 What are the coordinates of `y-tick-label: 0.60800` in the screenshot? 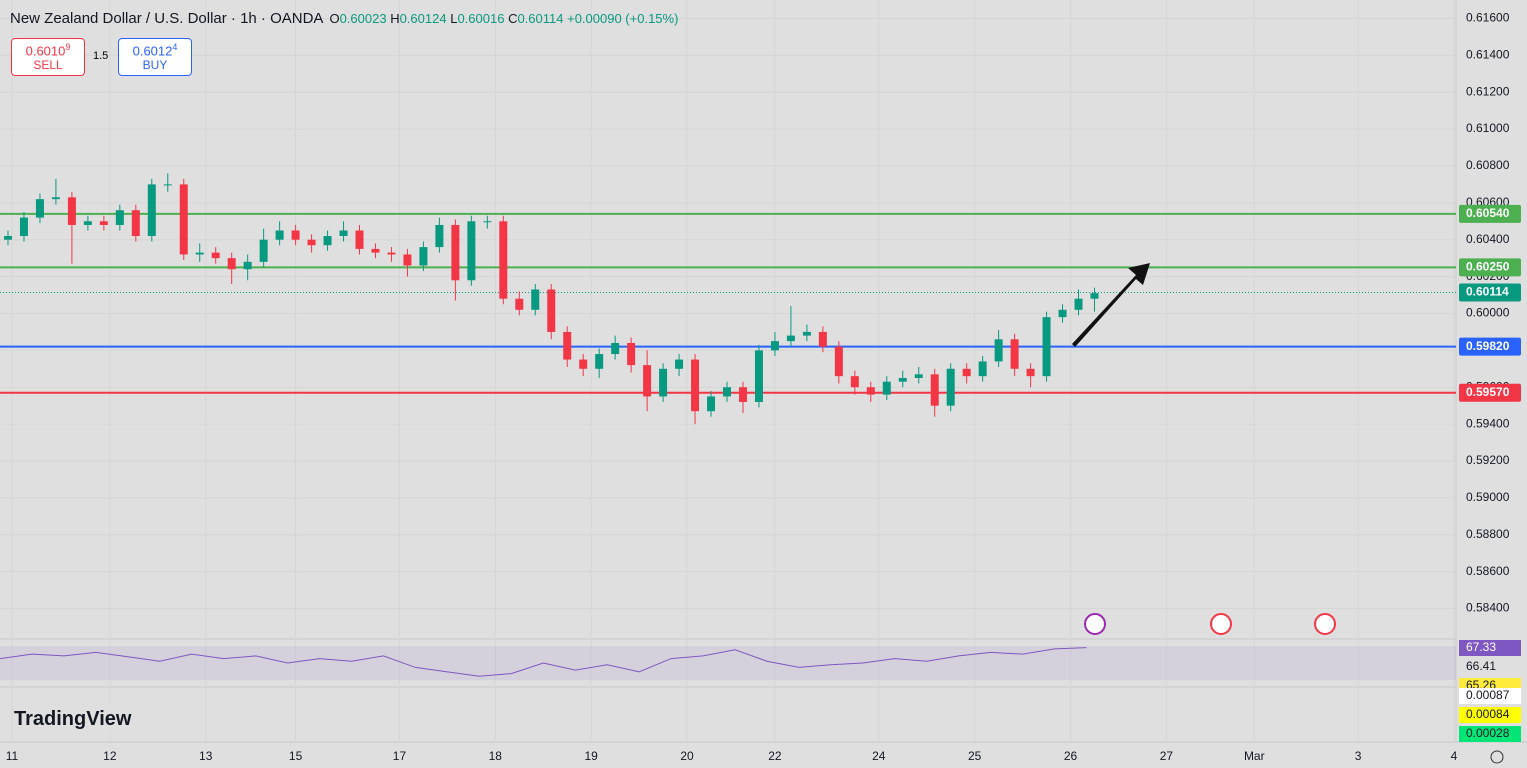 It's located at (1488, 165).